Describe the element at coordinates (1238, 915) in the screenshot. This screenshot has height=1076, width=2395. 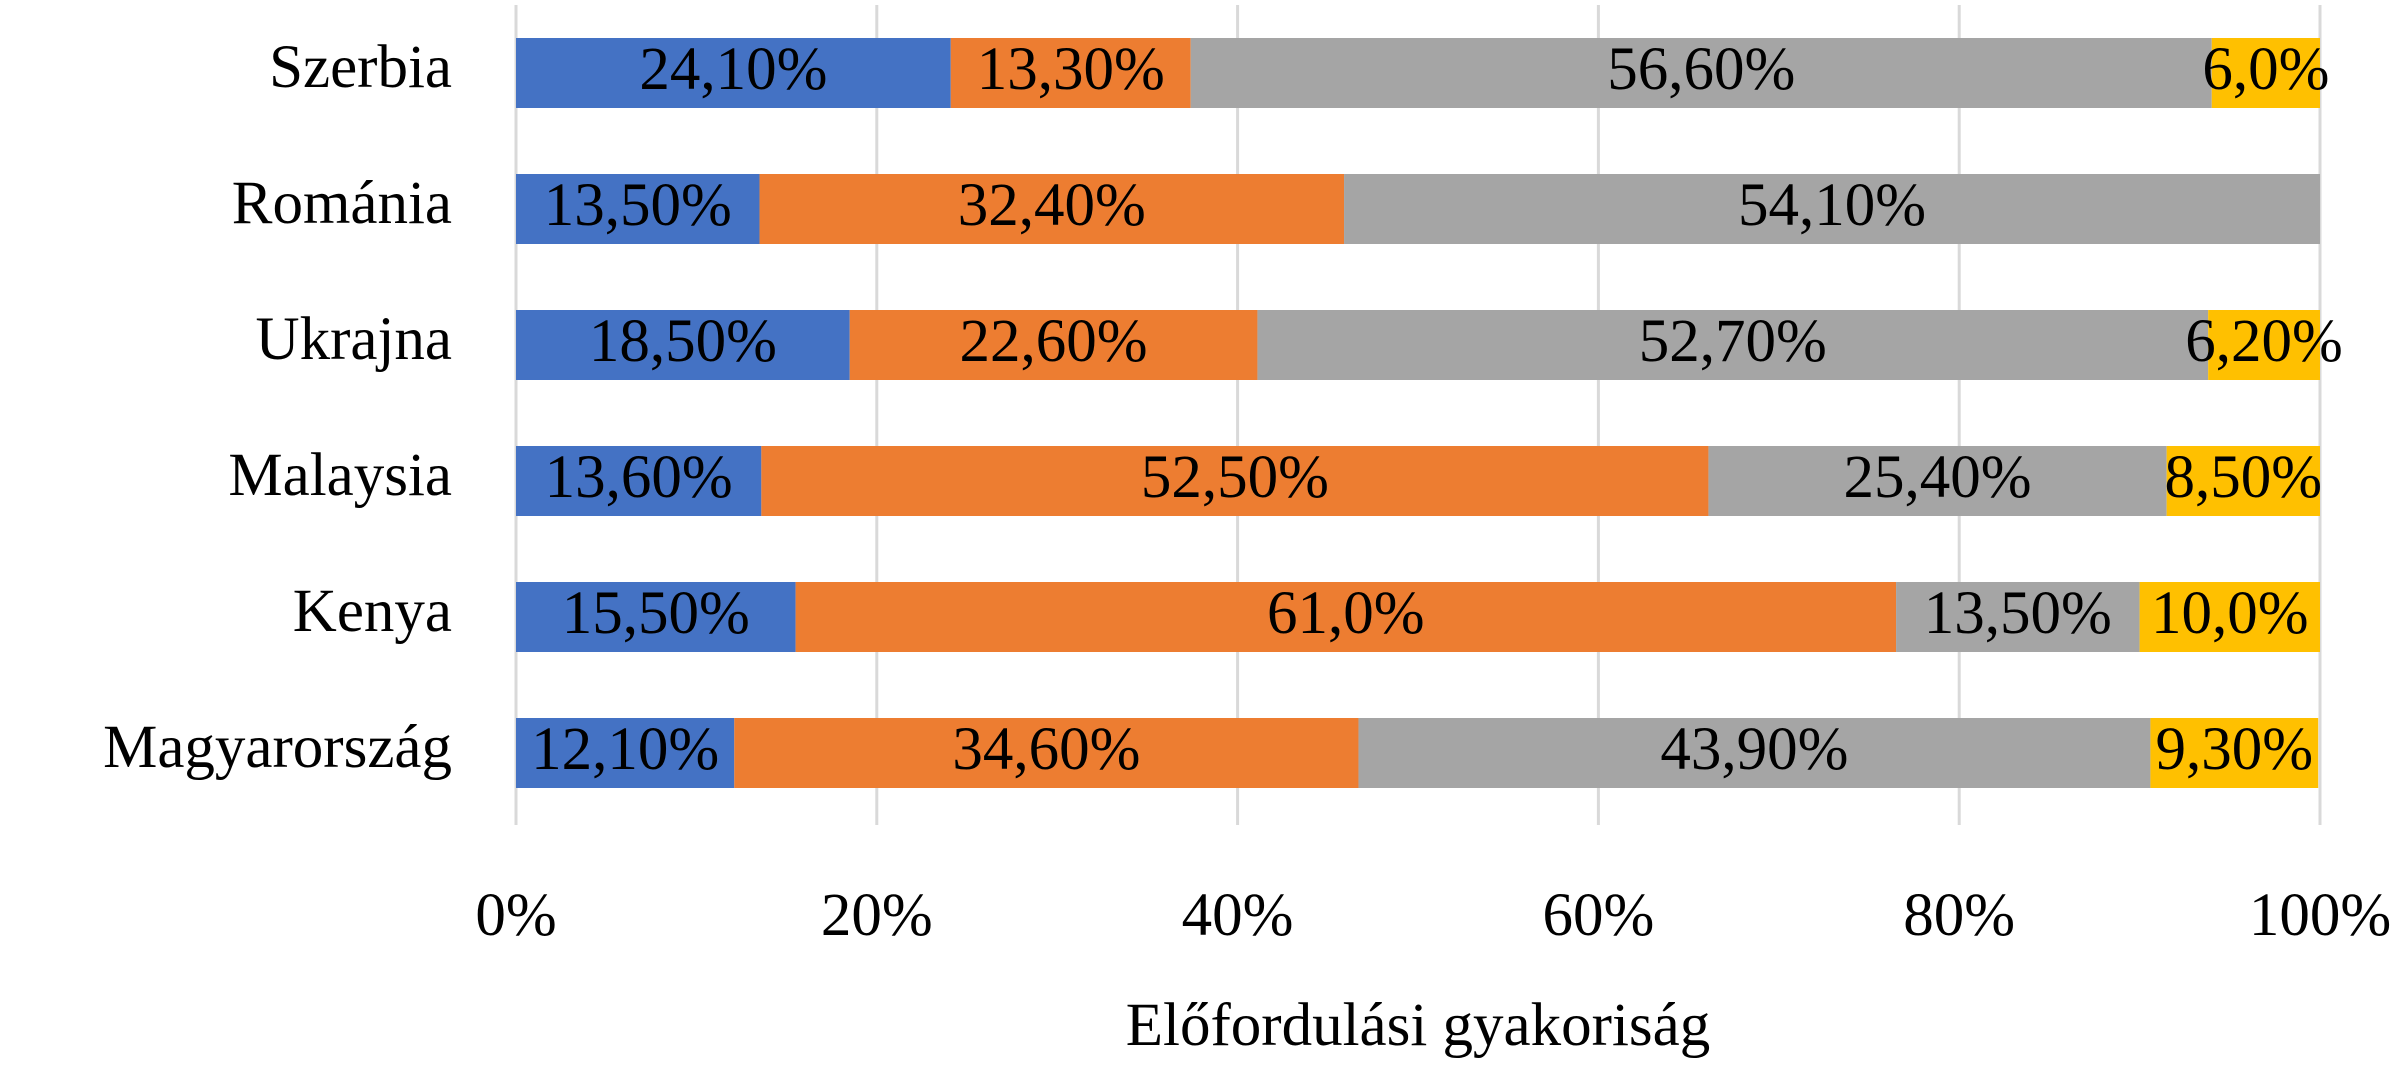
I see `x-tick-label: 40%` at that location.